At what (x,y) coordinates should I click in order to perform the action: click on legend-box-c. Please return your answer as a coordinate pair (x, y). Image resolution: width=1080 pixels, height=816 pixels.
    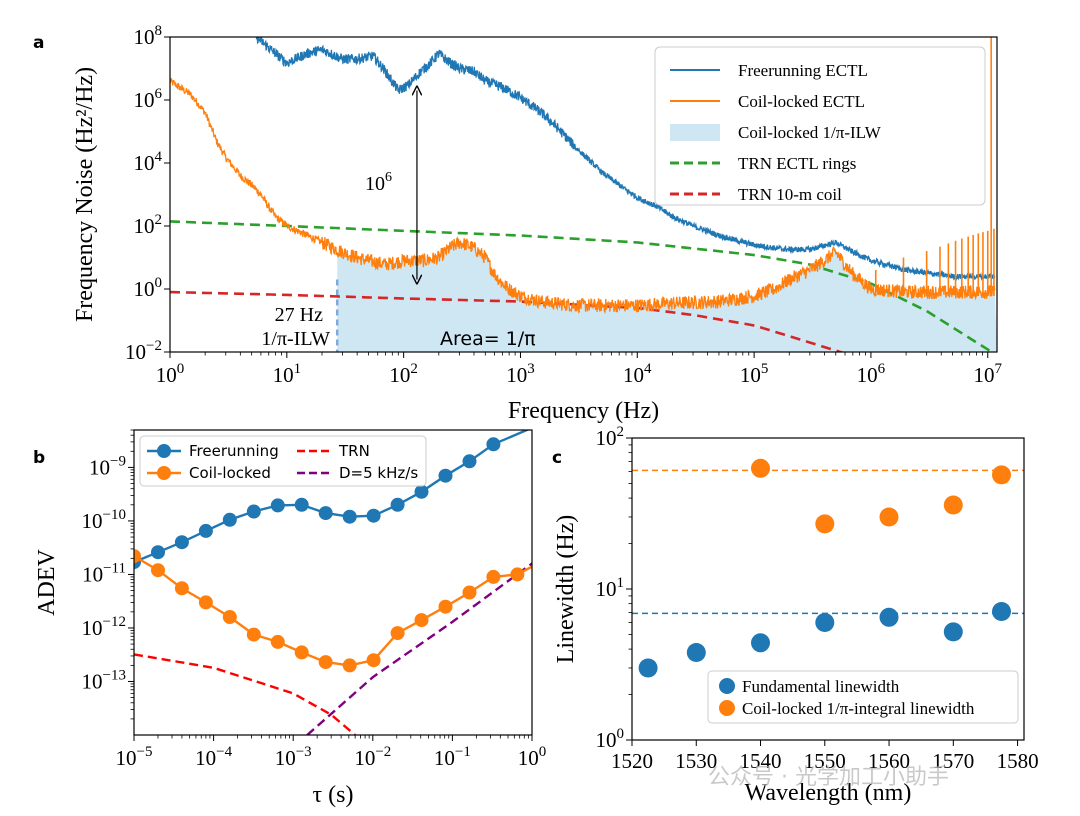
    Looking at the image, I should click on (863, 697).